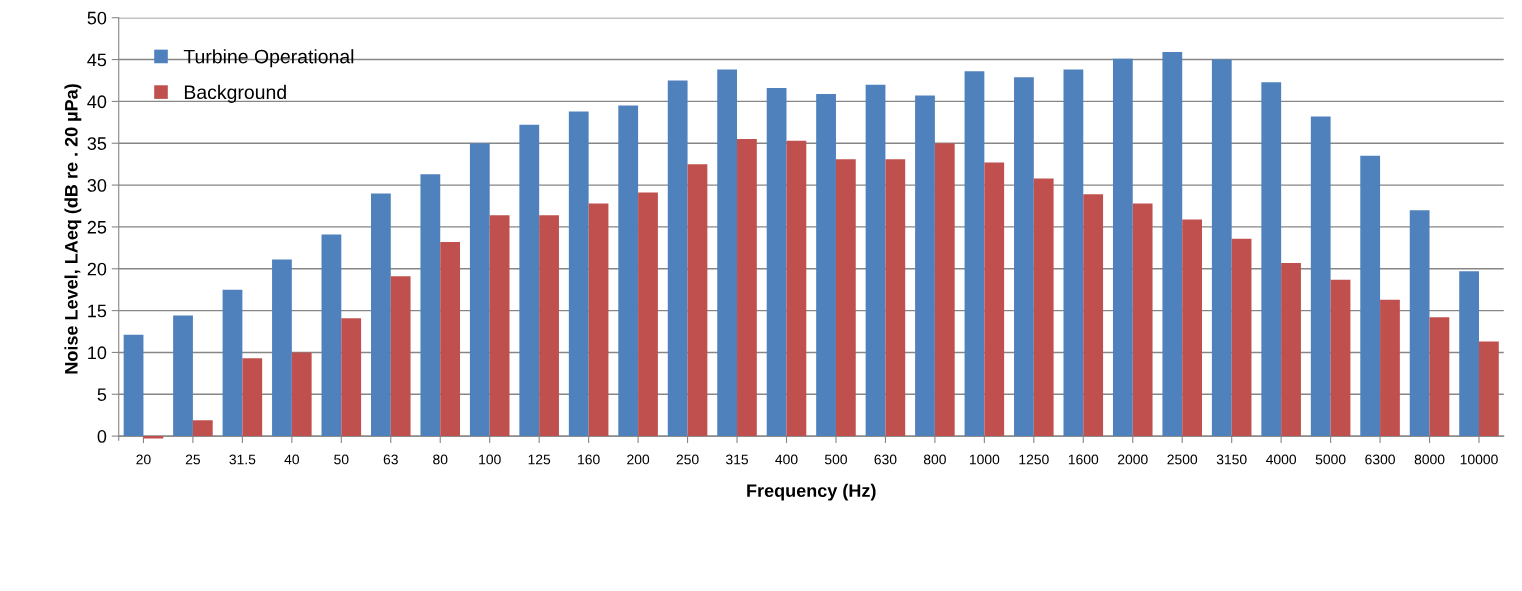 This screenshot has width=1522, height=591. Describe the element at coordinates (341, 459) in the screenshot. I see `x-tick-label: 50` at that location.